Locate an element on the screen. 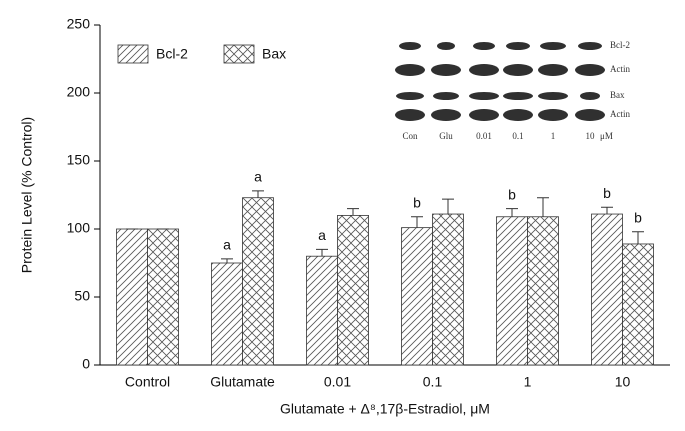 This screenshot has width=685, height=431. x-tick-label: 0.1 is located at coordinates (433, 382).